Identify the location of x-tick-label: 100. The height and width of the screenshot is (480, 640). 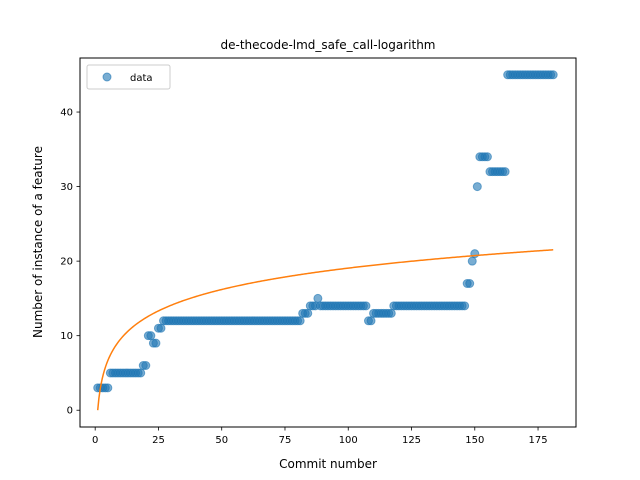
(348, 440).